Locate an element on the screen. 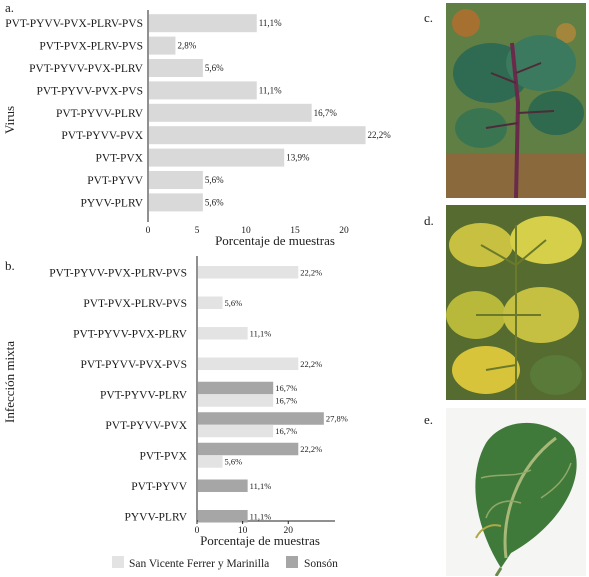 The width and height of the screenshot is (589, 577). value-label-a-5: 22,2% is located at coordinates (380, 135).